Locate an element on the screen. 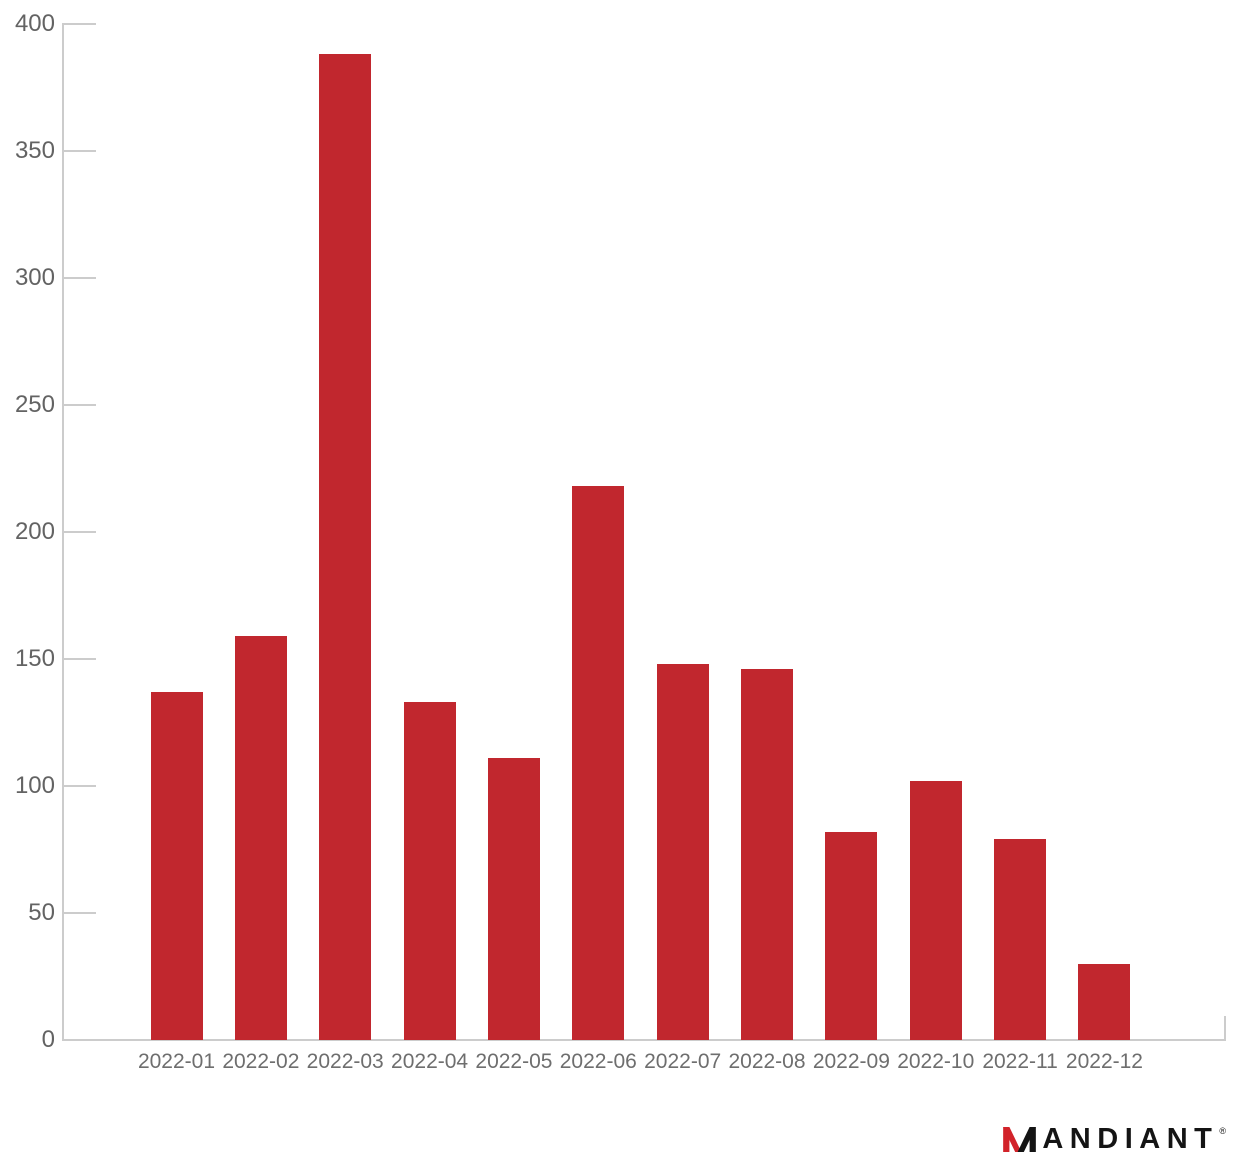 The width and height of the screenshot is (1248, 1168). x-tick-label: 2022-01 is located at coordinates (176, 1061).